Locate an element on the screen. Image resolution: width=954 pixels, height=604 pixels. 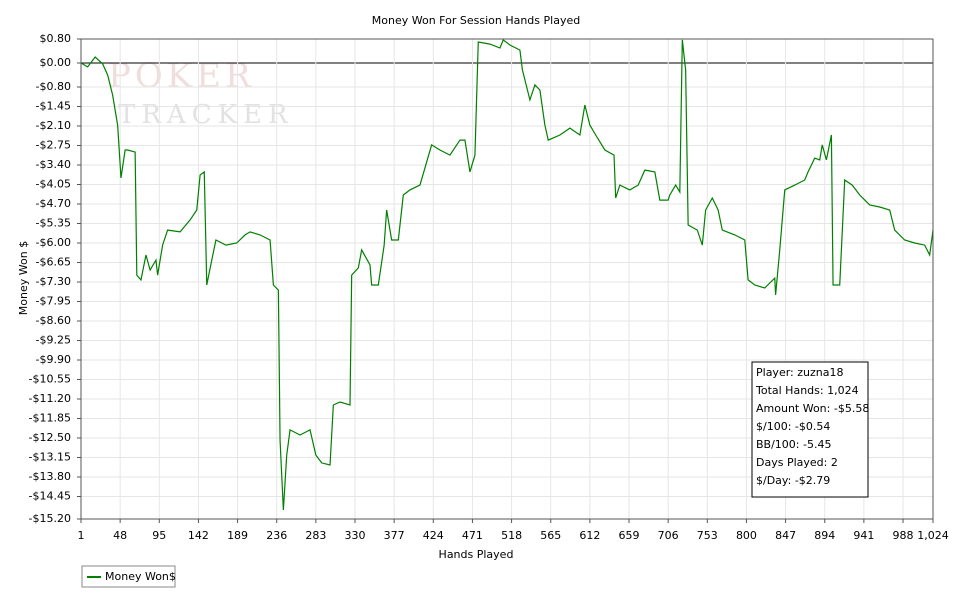
y-tick-label: -$15.20 is located at coordinates (50, 518).